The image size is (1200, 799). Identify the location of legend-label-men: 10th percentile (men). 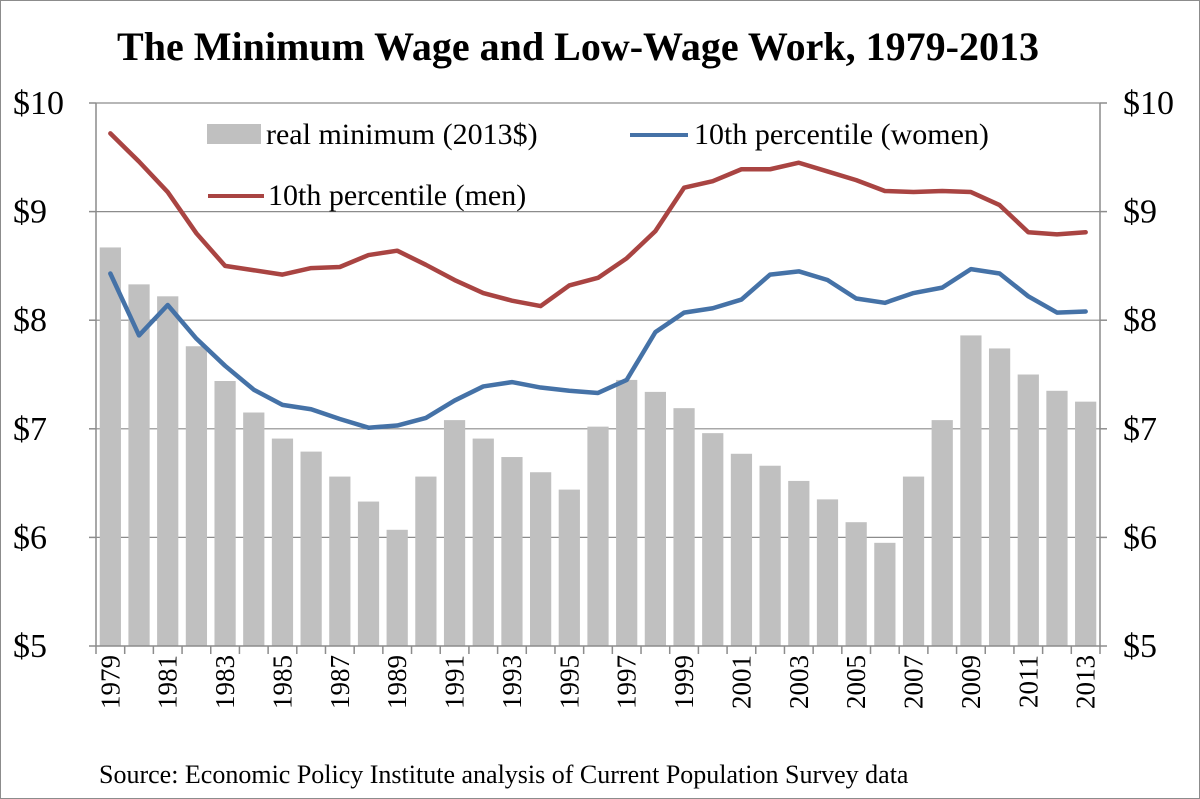
(397, 195).